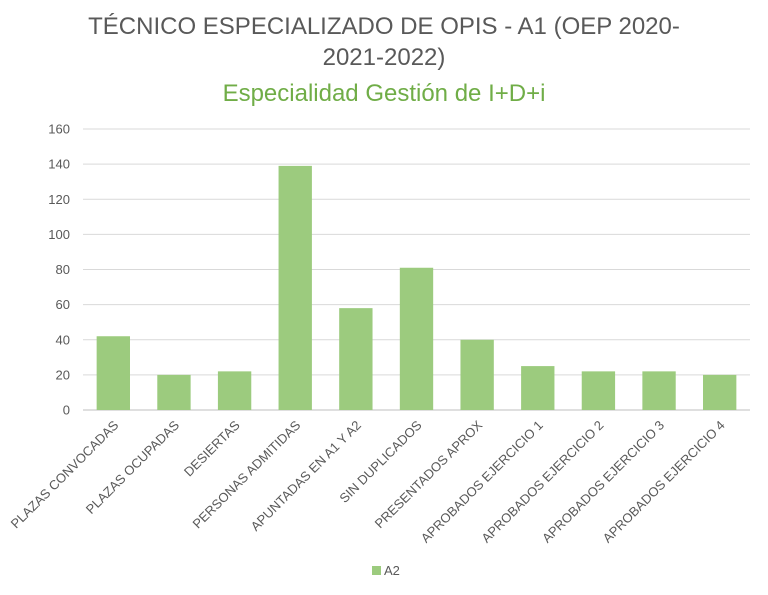  I want to click on y-tick-label: 0, so click(66, 410).